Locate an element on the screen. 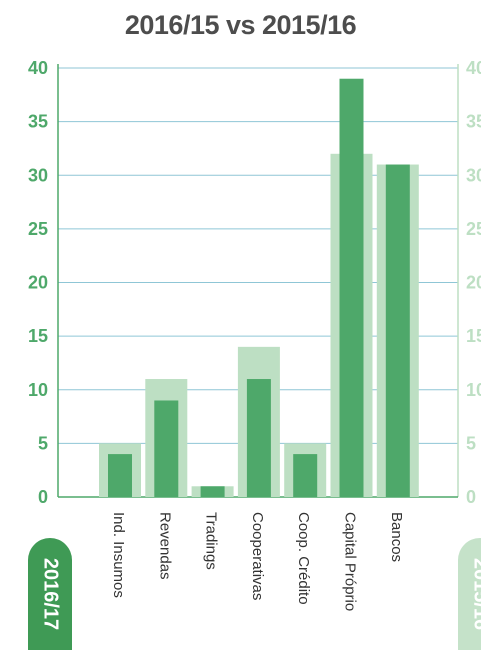 The height and width of the screenshot is (650, 481). y-tick-label: 5 is located at coordinates (43, 443).